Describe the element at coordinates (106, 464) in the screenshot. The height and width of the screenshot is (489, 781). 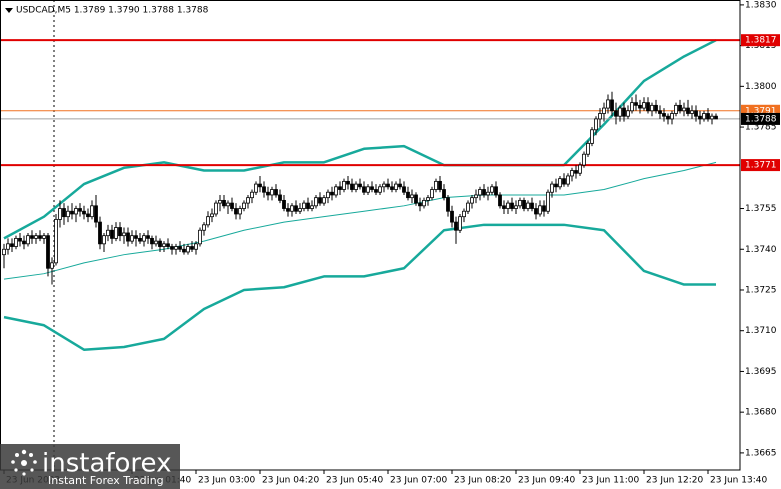
I see `watermark-brand: instaforex` at that location.